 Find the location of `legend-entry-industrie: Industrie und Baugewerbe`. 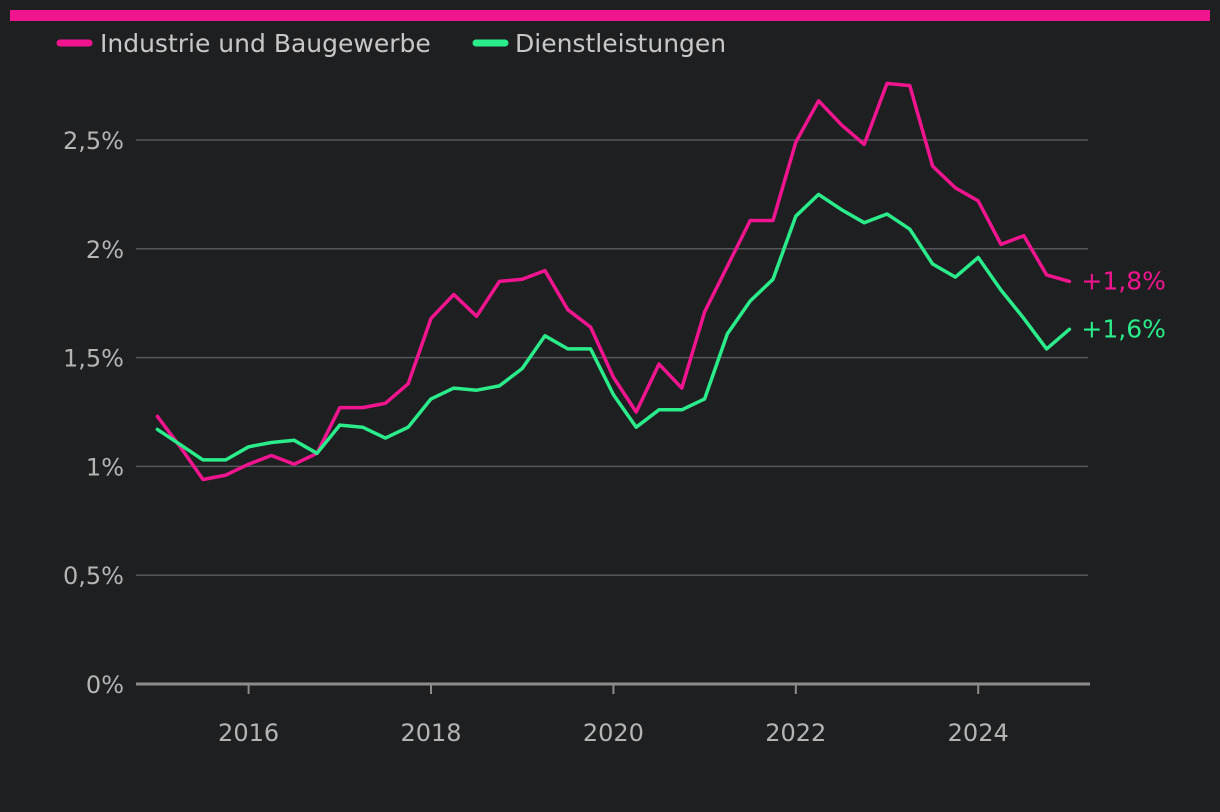

legend-entry-industrie: Industrie und Baugewerbe is located at coordinates (243, 43).